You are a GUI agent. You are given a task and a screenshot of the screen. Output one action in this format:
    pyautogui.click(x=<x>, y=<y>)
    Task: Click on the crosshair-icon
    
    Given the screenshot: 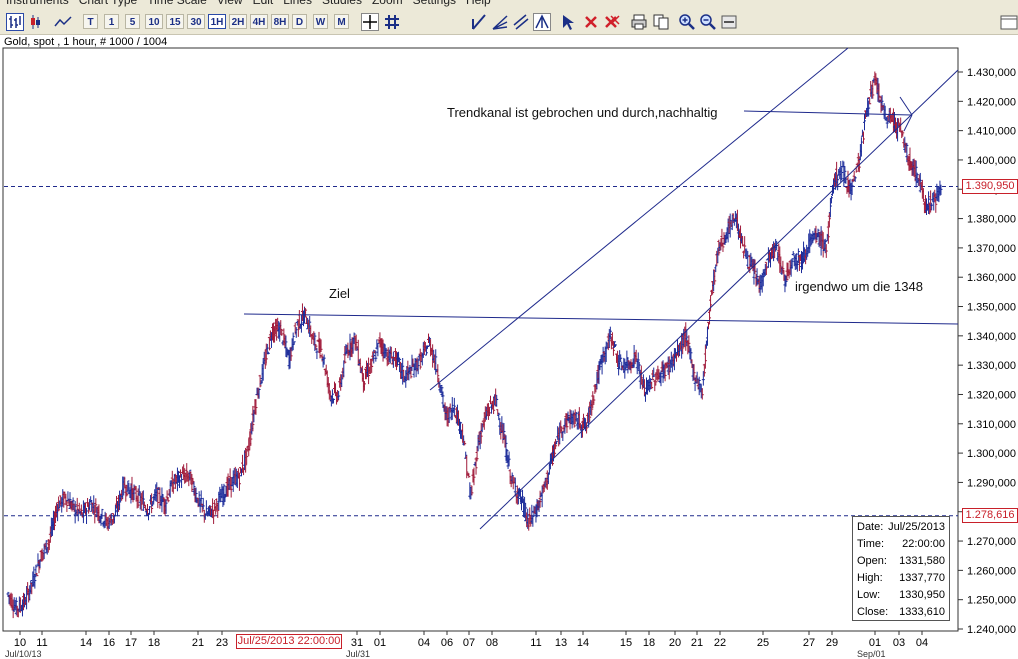 What is the action you would take?
    pyautogui.click(x=370, y=22)
    